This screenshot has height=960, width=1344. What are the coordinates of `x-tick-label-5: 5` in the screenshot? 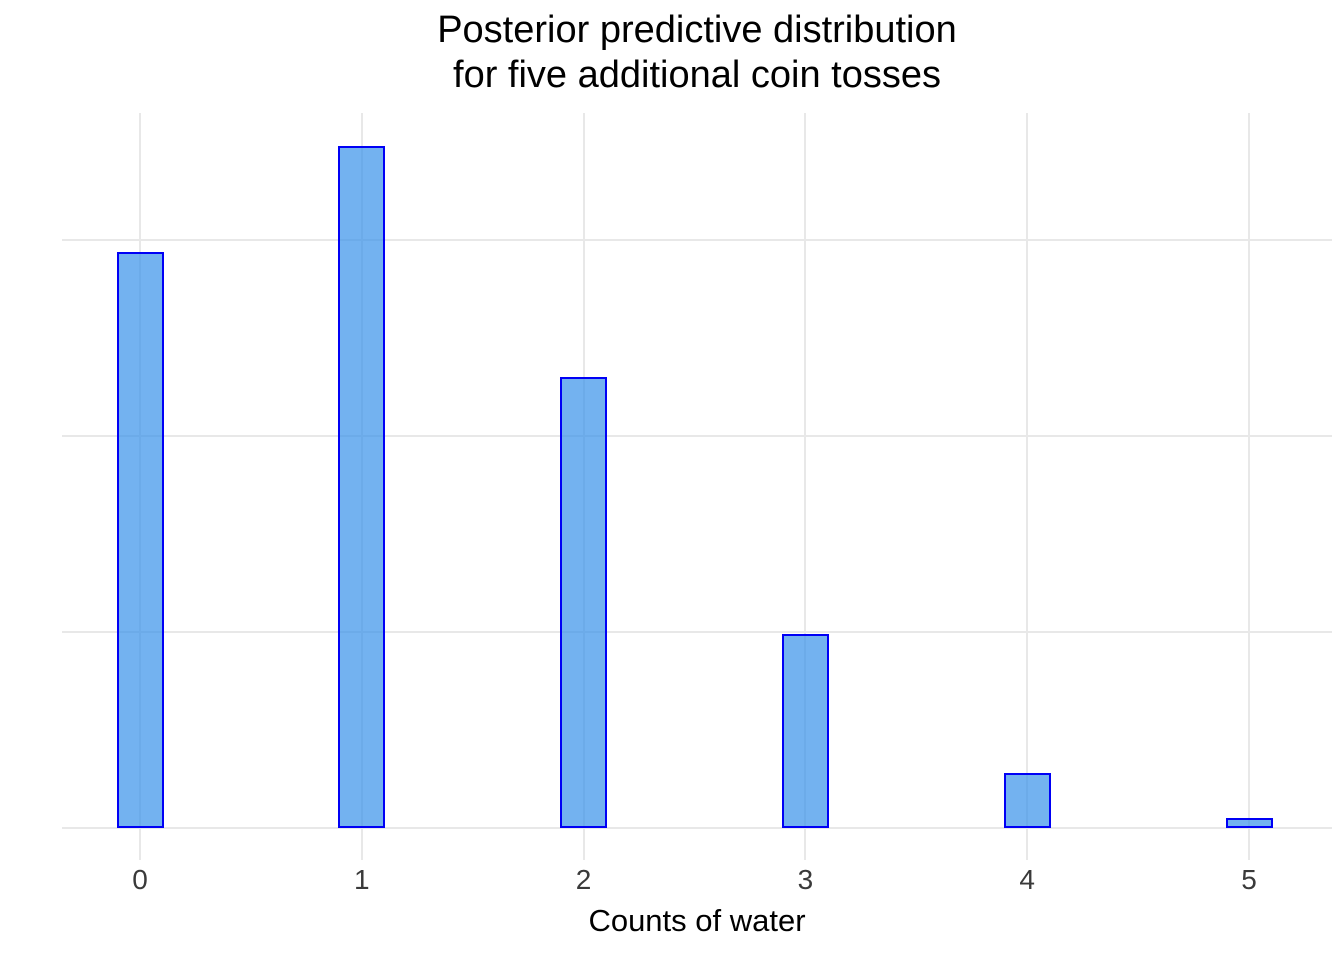 It's located at (1249, 879).